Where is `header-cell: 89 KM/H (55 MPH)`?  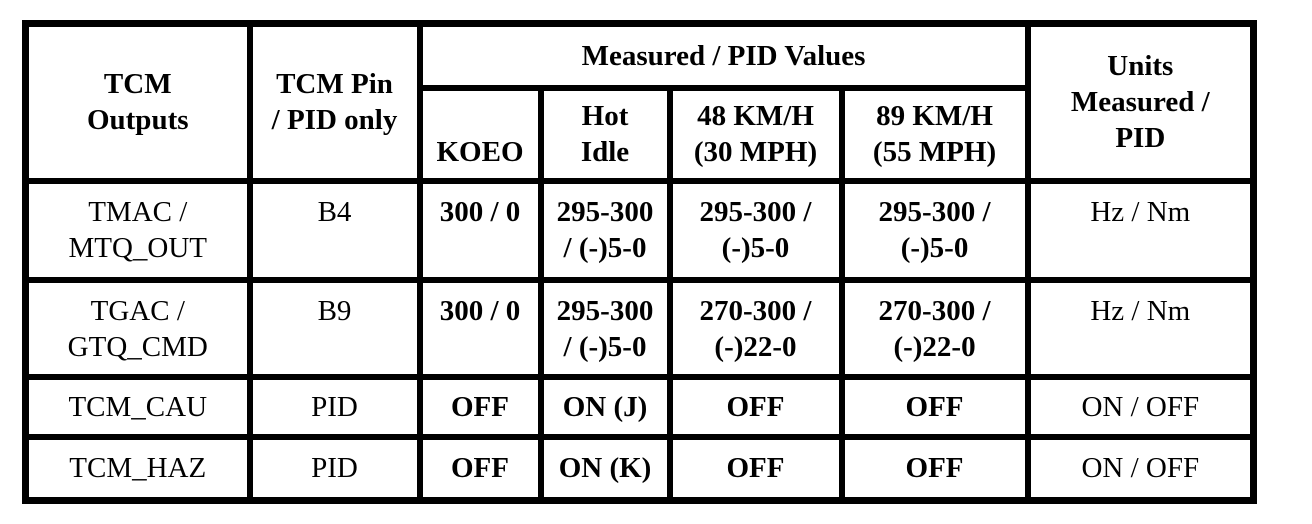
header-cell: 89 KM/H (55 MPH) is located at coordinates (934, 134).